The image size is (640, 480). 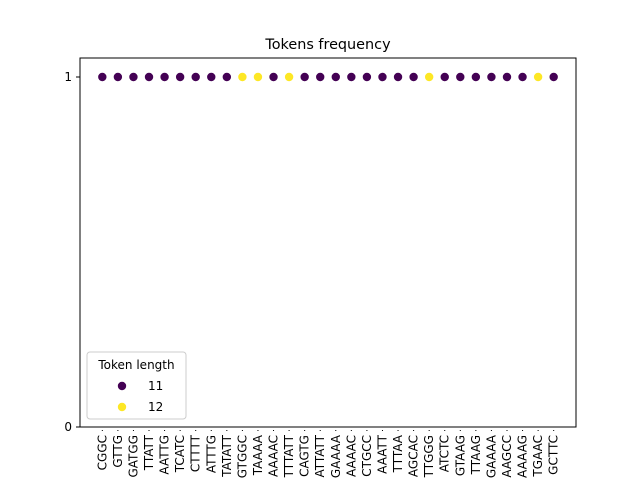 I want to click on x-tick-label: TTATT, so click(x=149, y=452).